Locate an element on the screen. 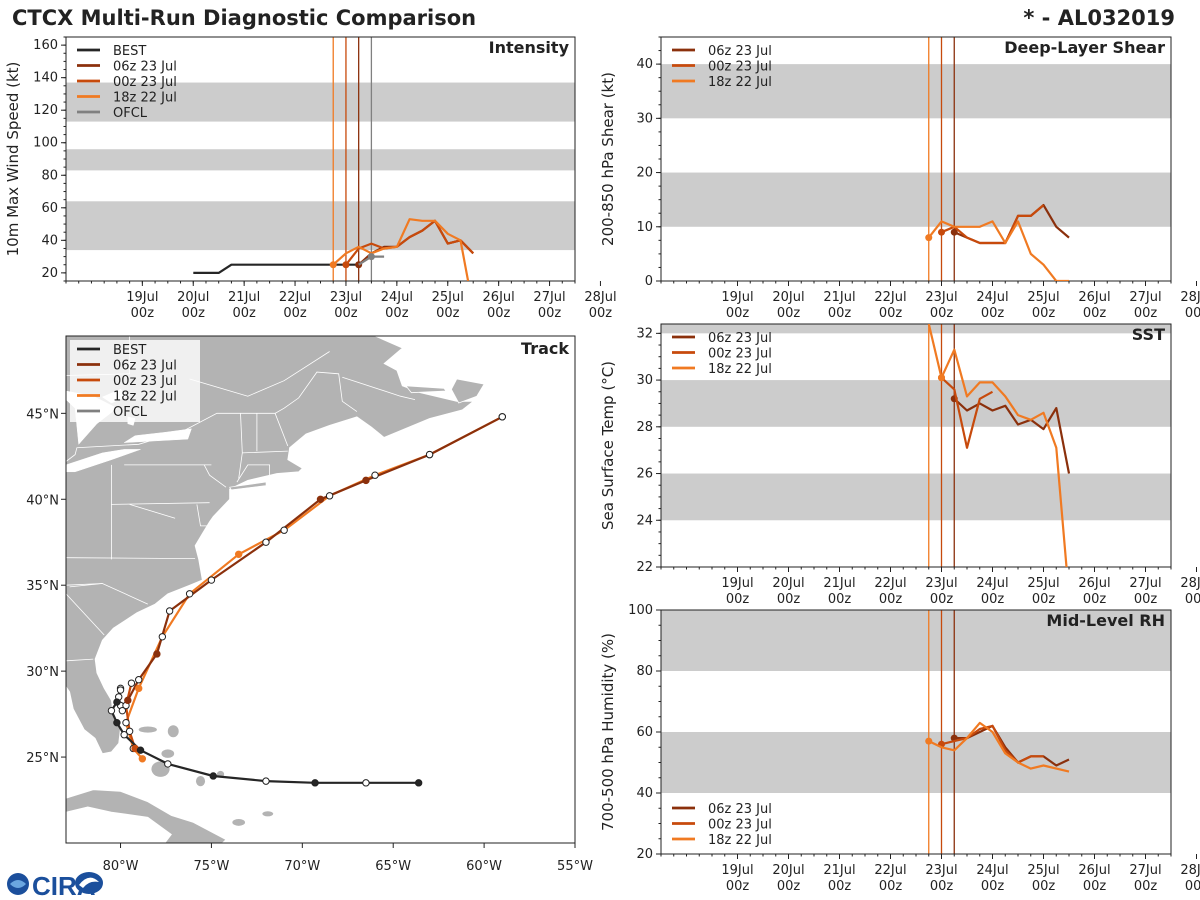 Image resolution: width=1200 pixels, height=900 pixels. track-line is located at coordinates (130, 715).